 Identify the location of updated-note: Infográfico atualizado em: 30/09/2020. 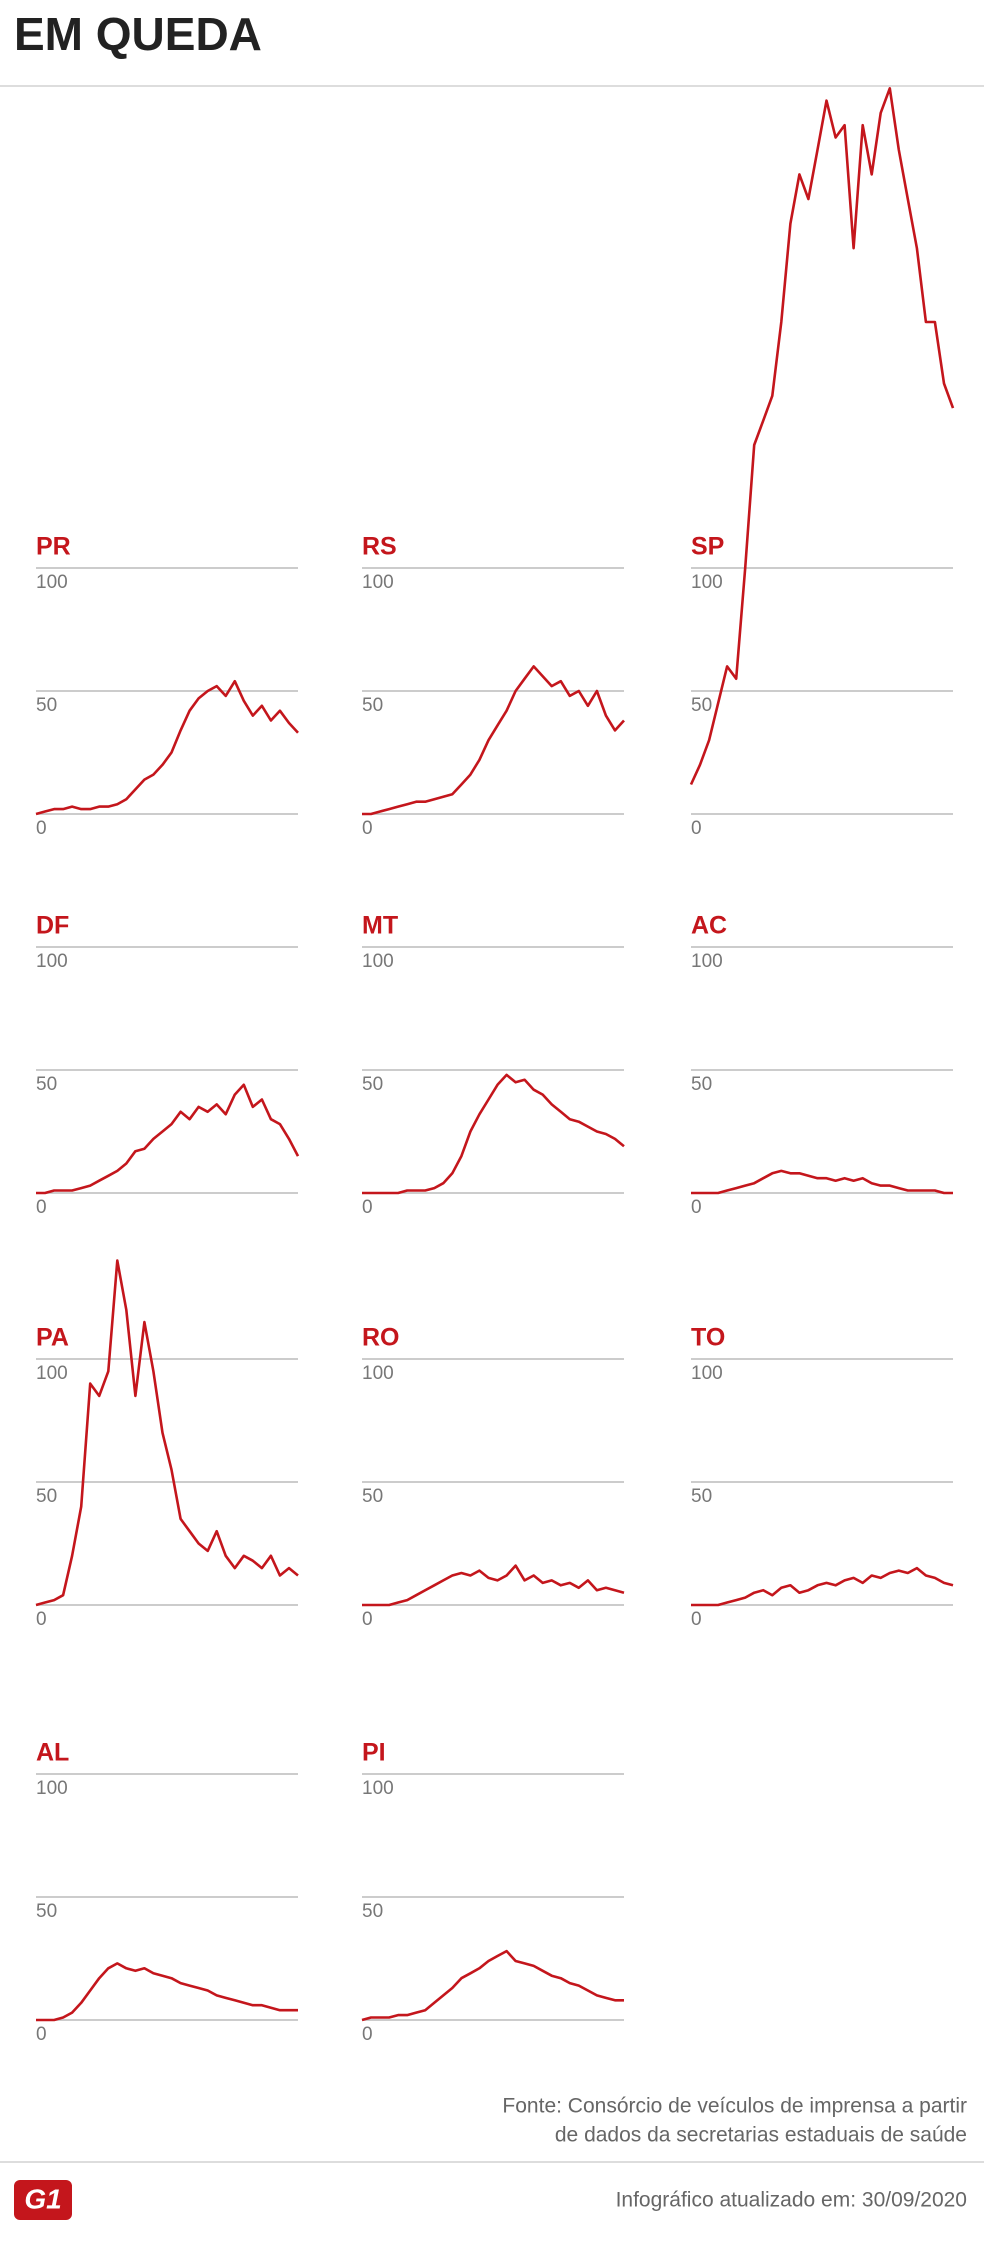
(791, 2200).